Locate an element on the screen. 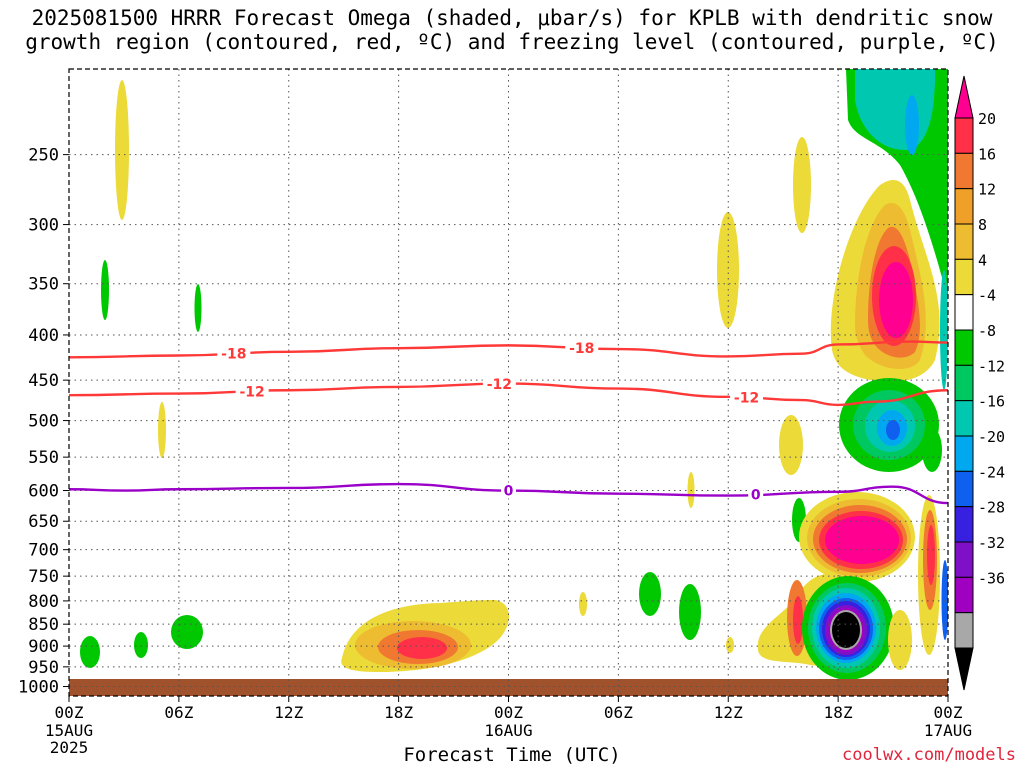  y-tick-label: 900 is located at coordinates (43, 647).